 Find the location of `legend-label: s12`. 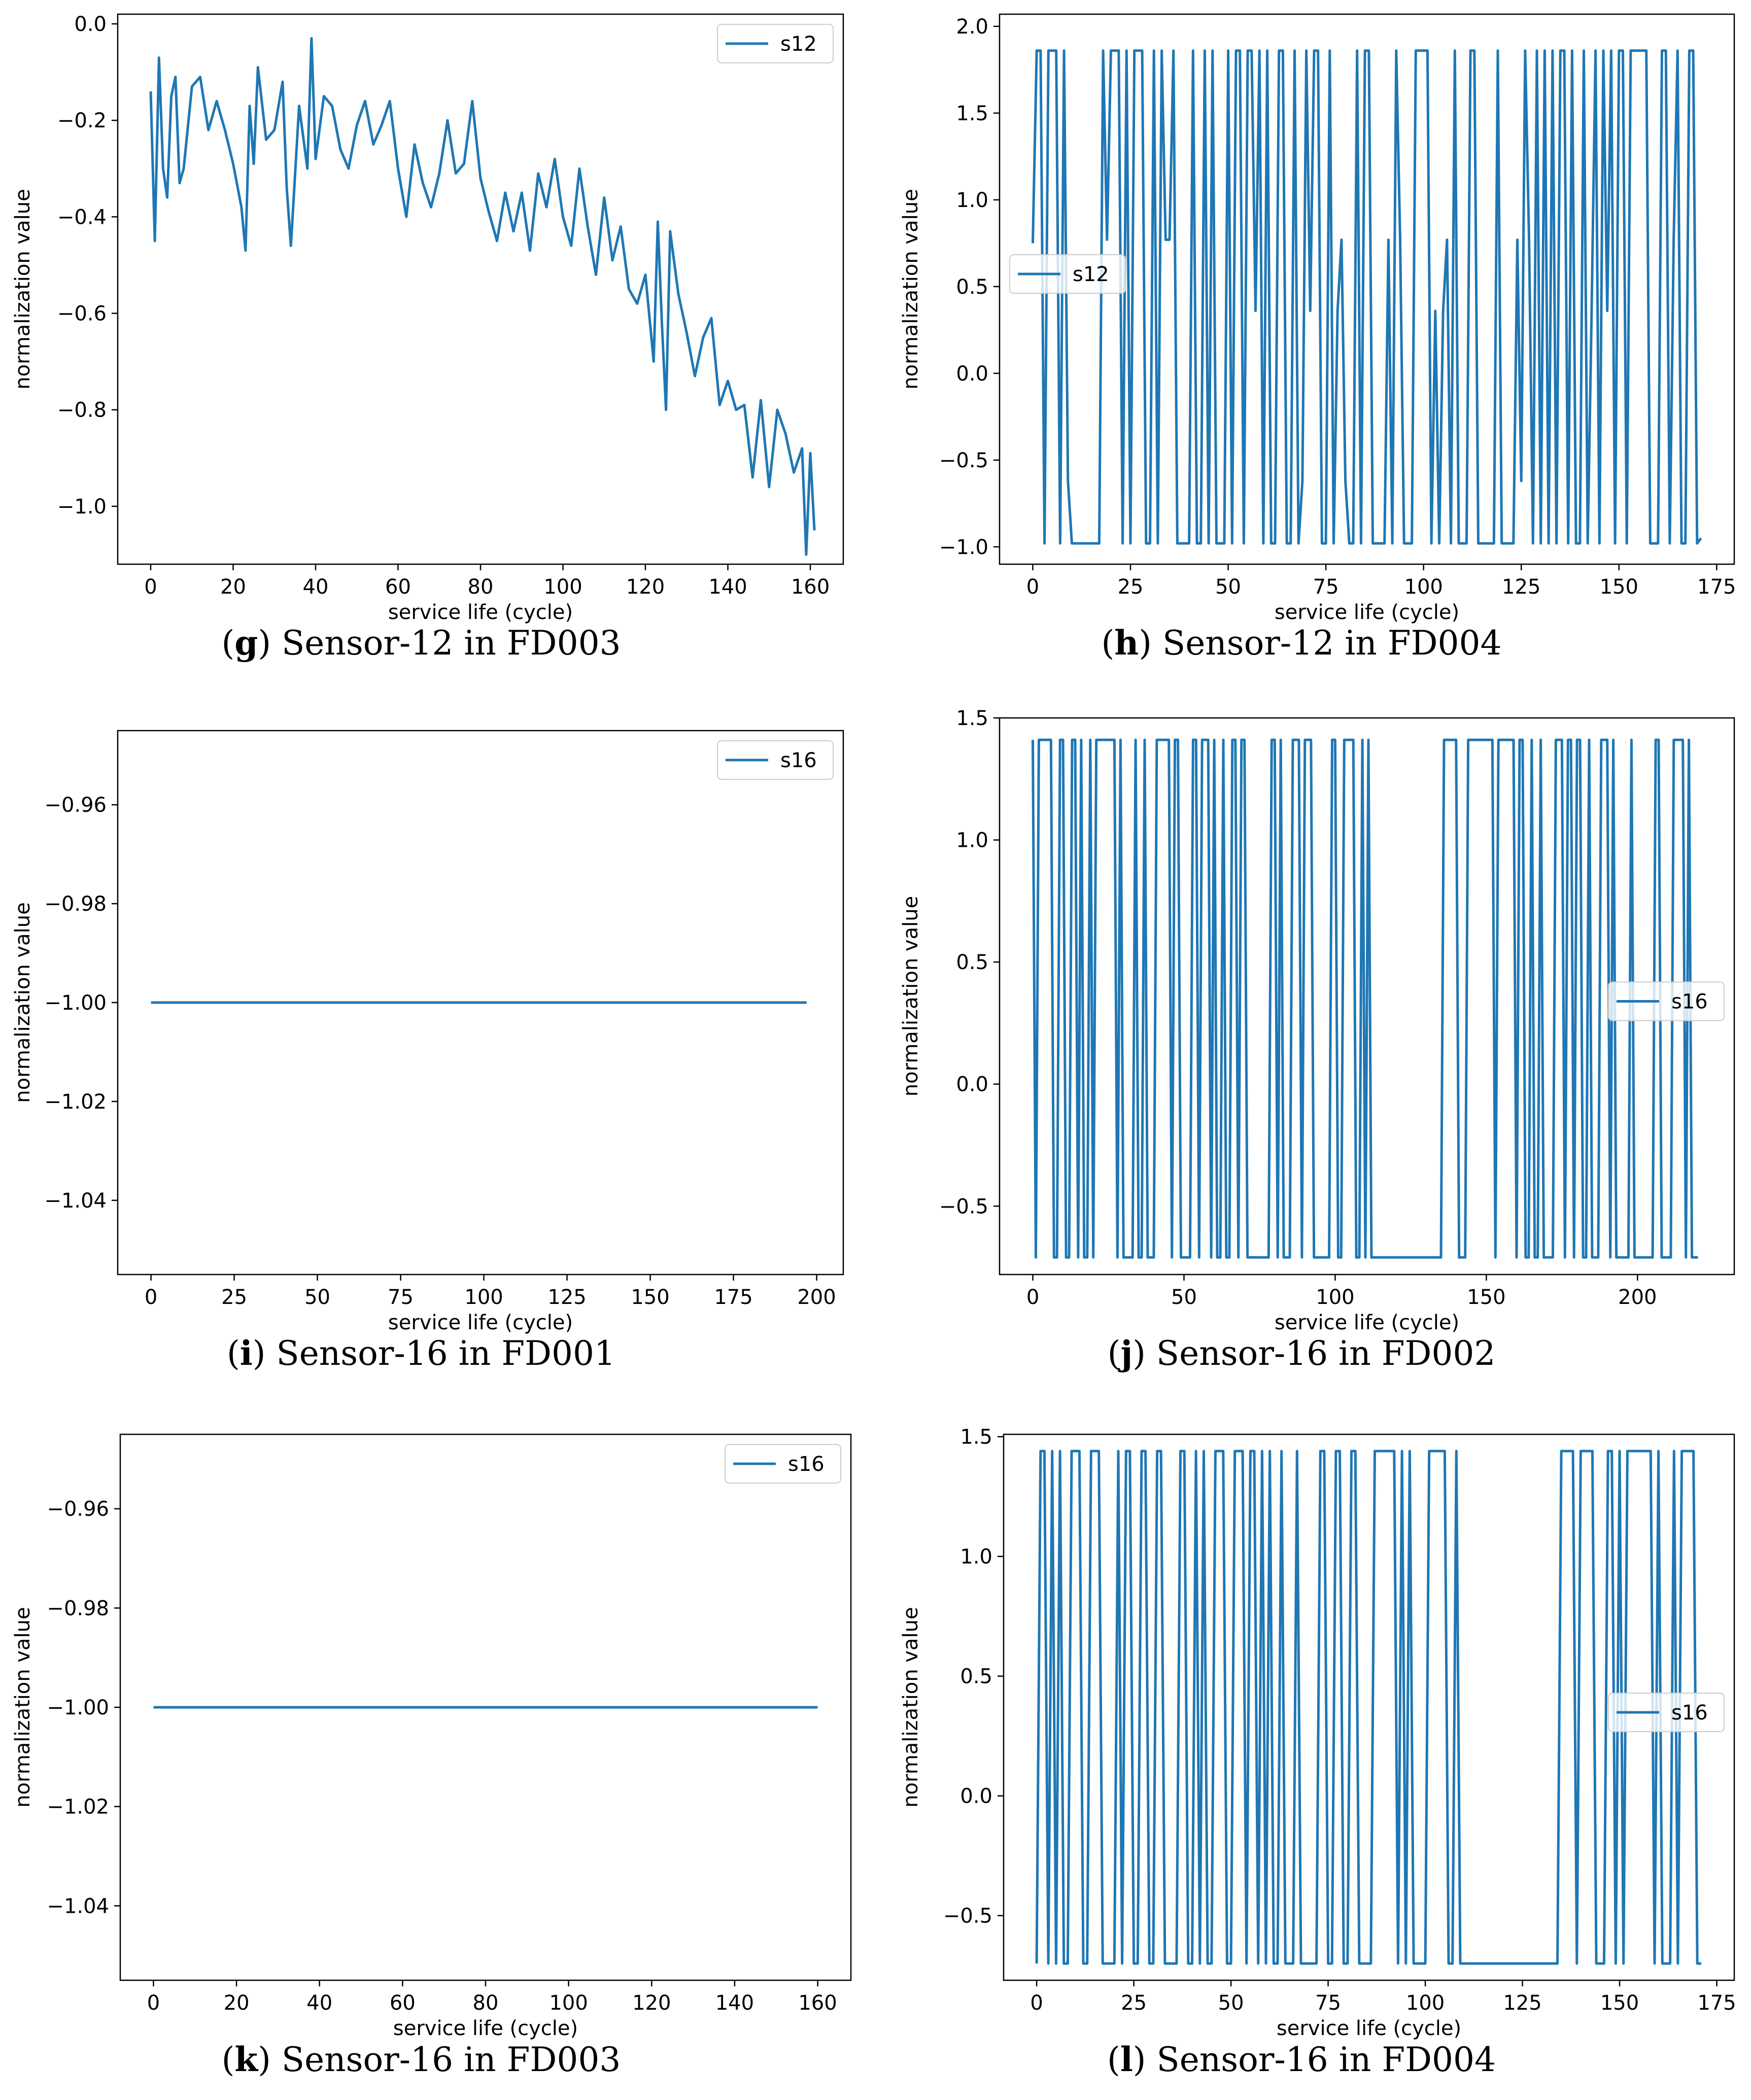

legend-label: s12 is located at coordinates (798, 44).